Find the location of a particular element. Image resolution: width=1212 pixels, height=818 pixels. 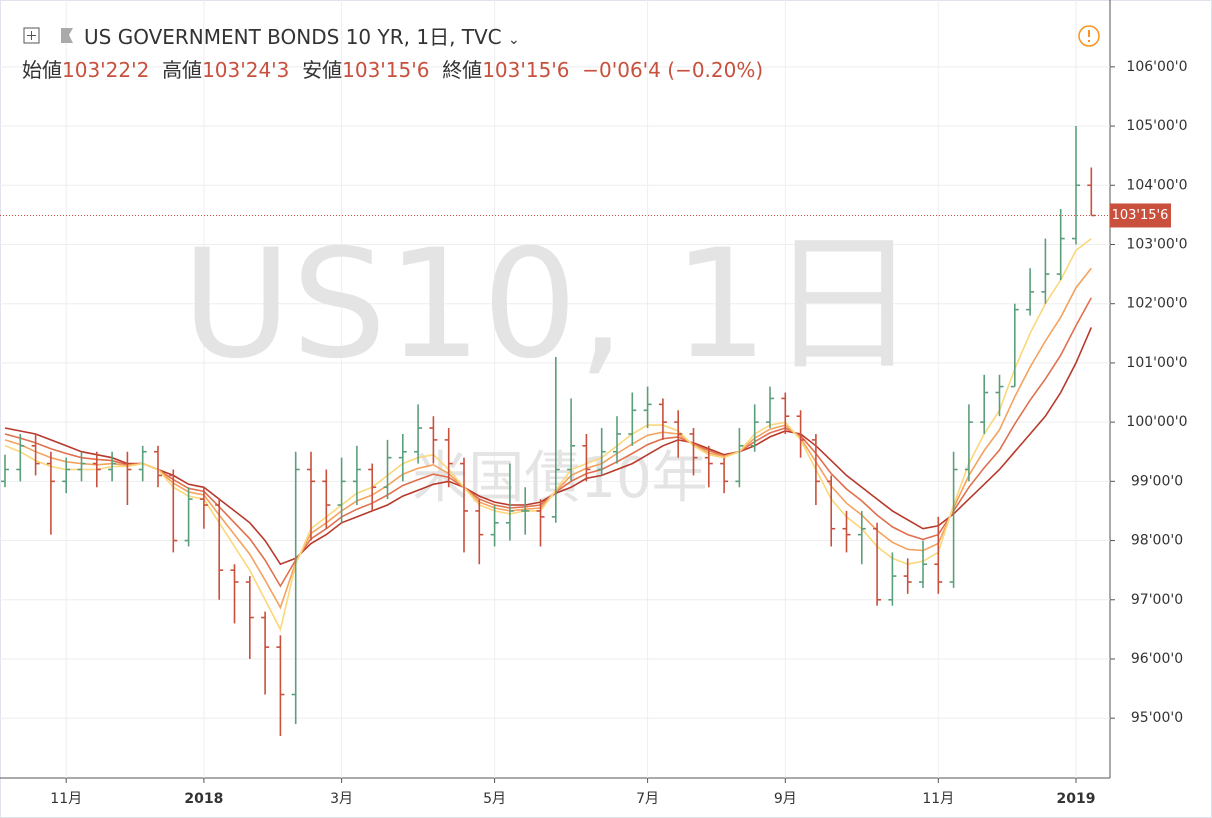

x-tick-label: 2018 is located at coordinates (203, 799).